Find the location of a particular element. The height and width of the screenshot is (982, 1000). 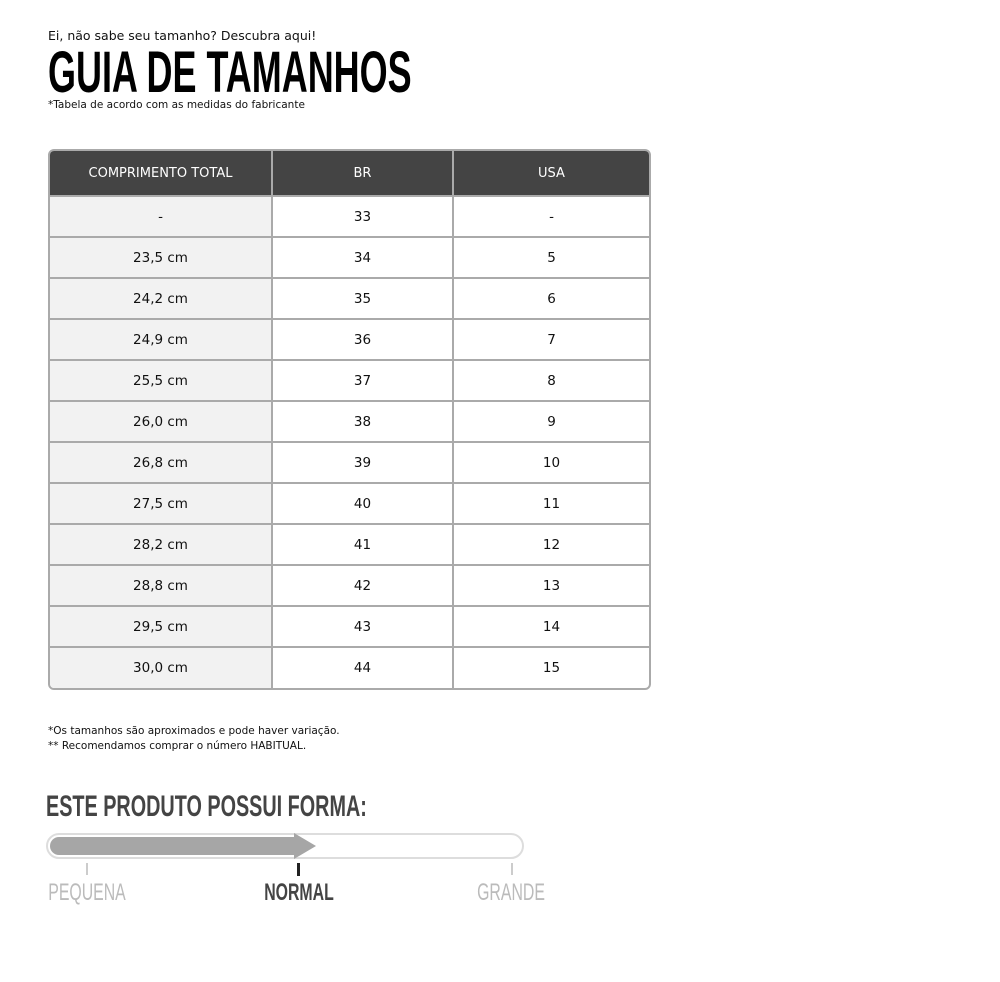

table-cell: 24,9 cm is located at coordinates (161, 339).